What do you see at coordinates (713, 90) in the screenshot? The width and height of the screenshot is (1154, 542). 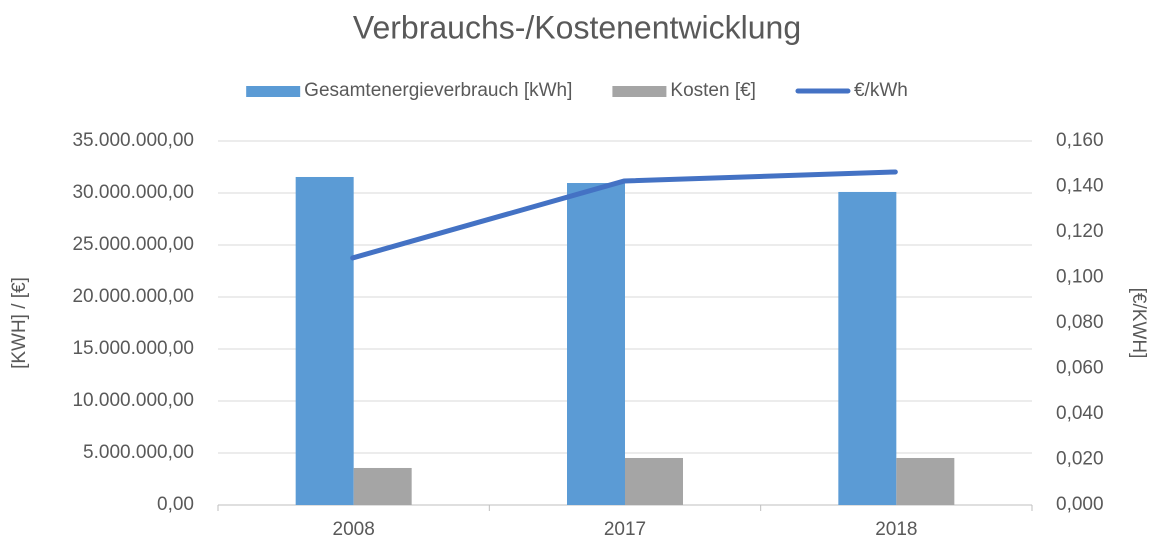 I see `legend-label: Kosten [€]` at bounding box center [713, 90].